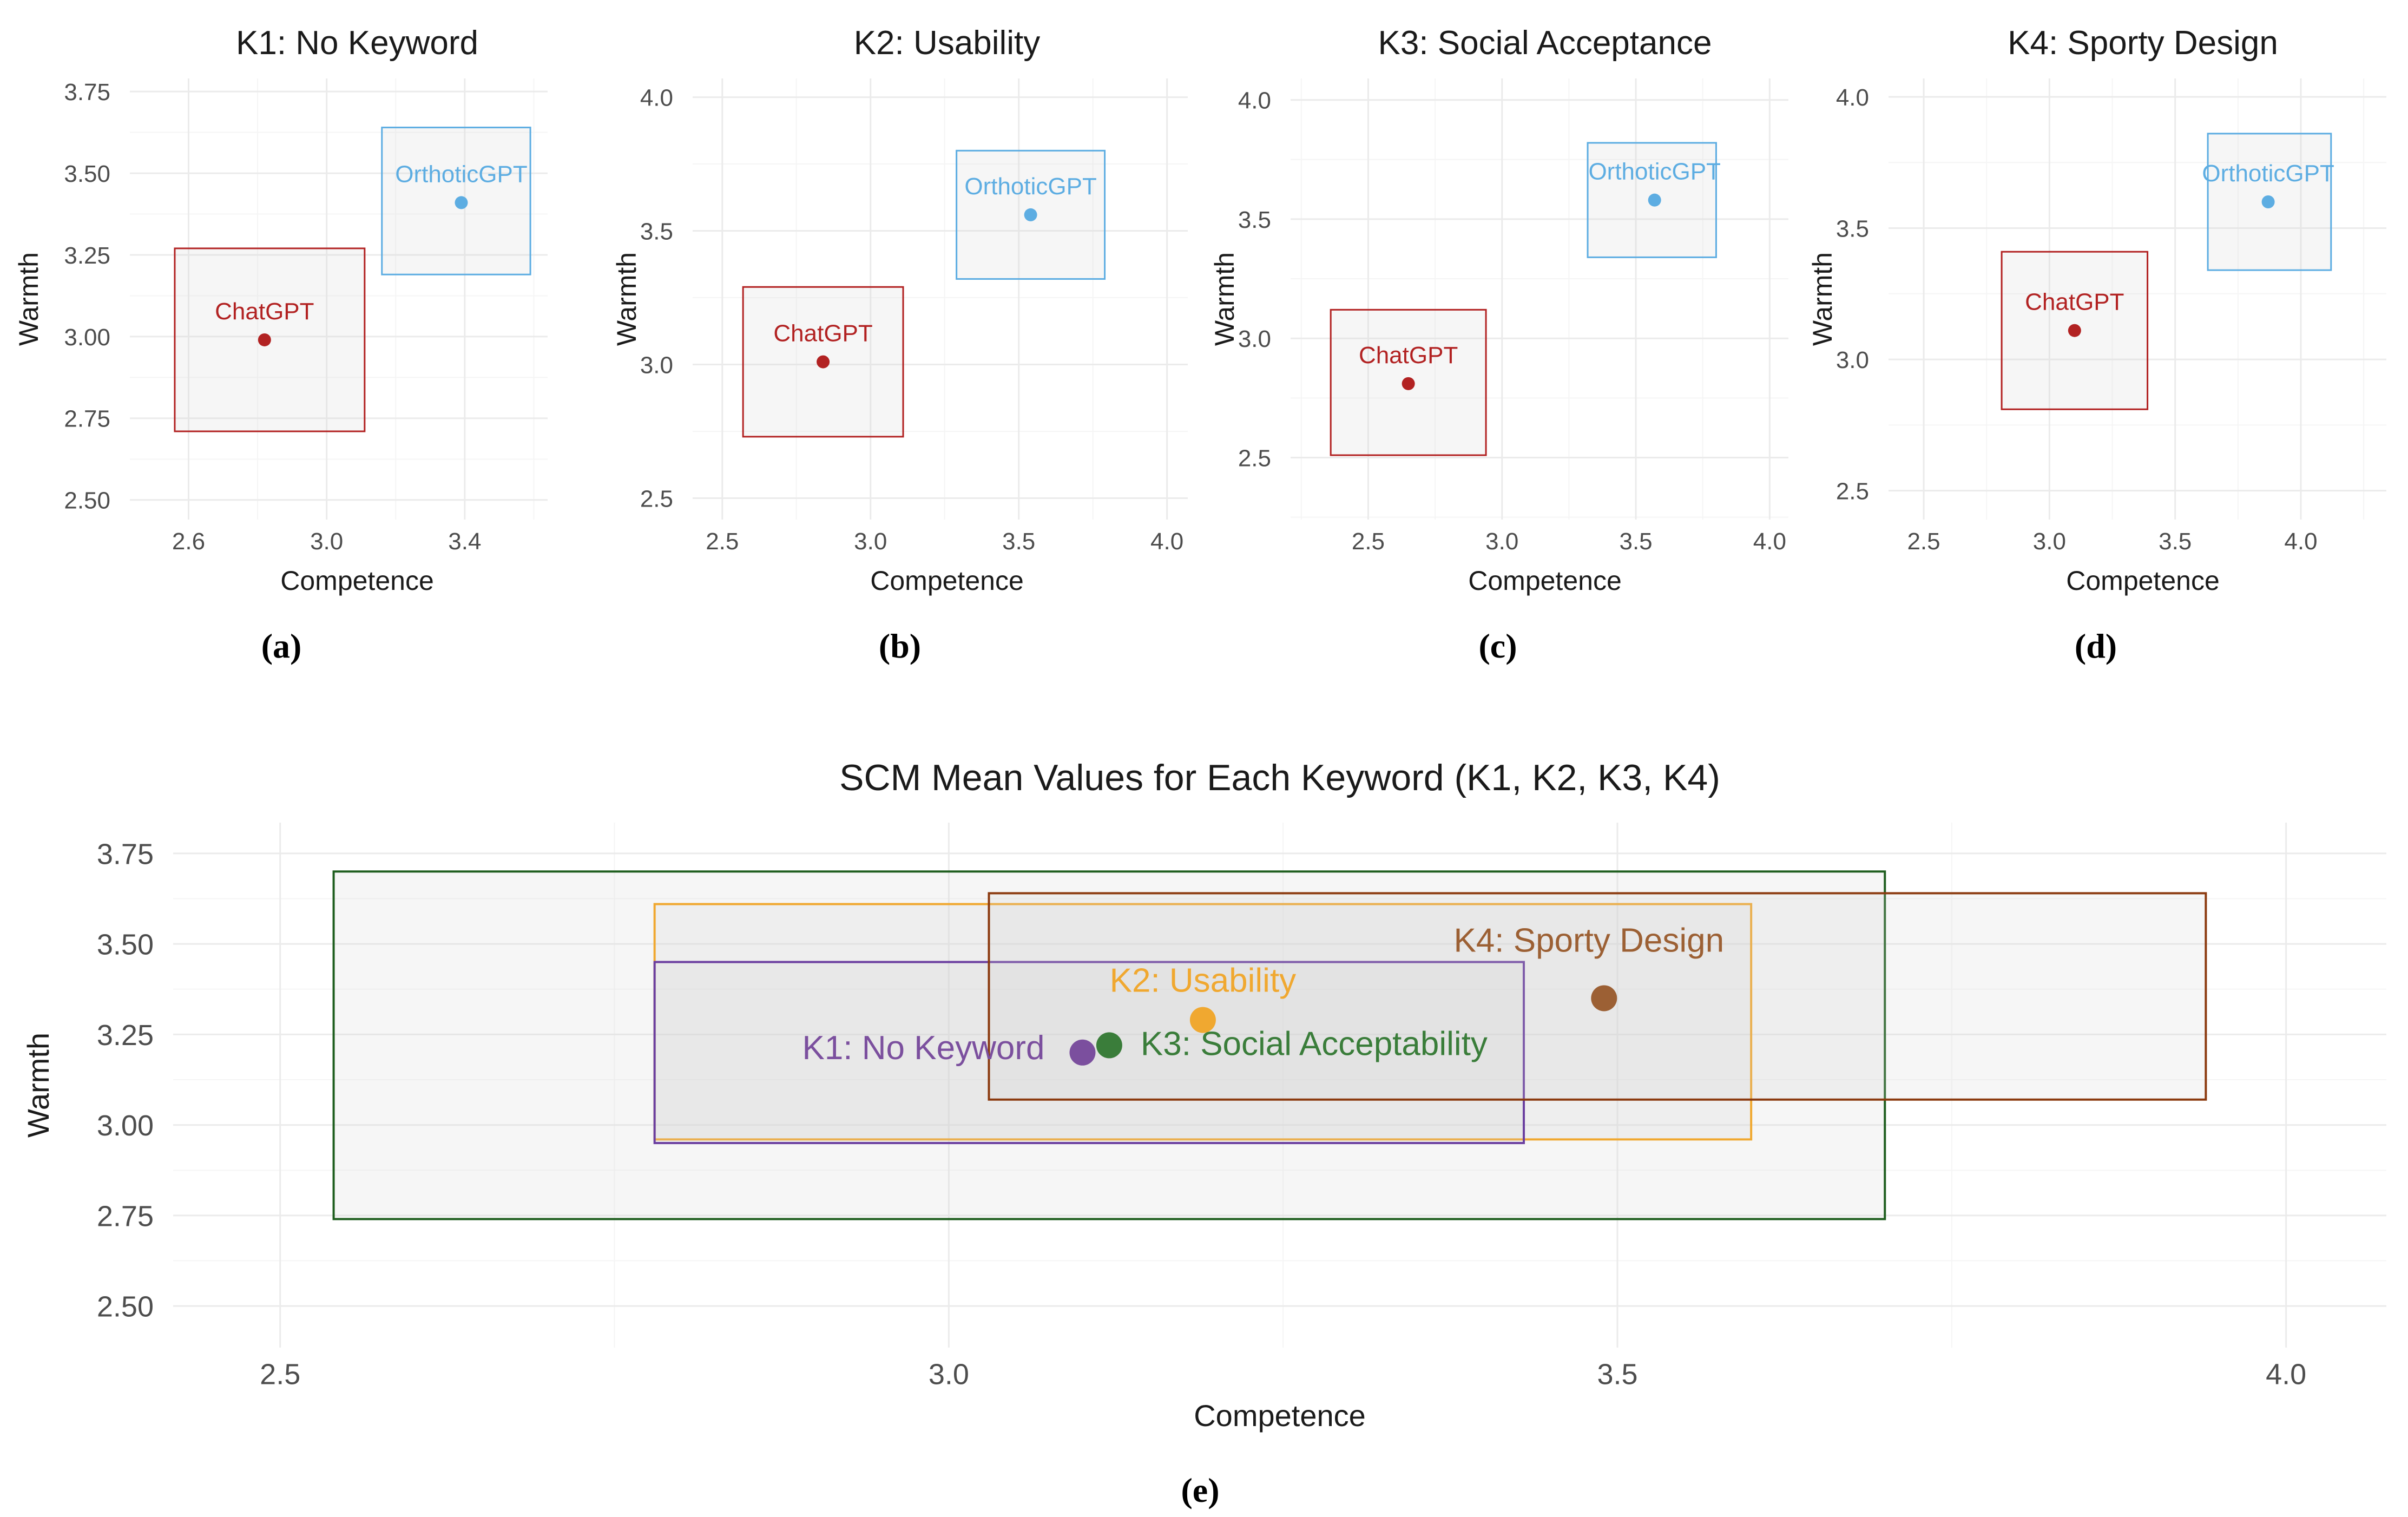 The height and width of the screenshot is (1517, 2408). What do you see at coordinates (1314, 1043) in the screenshot?
I see `point-label-k3: K3: Social Acceptability` at bounding box center [1314, 1043].